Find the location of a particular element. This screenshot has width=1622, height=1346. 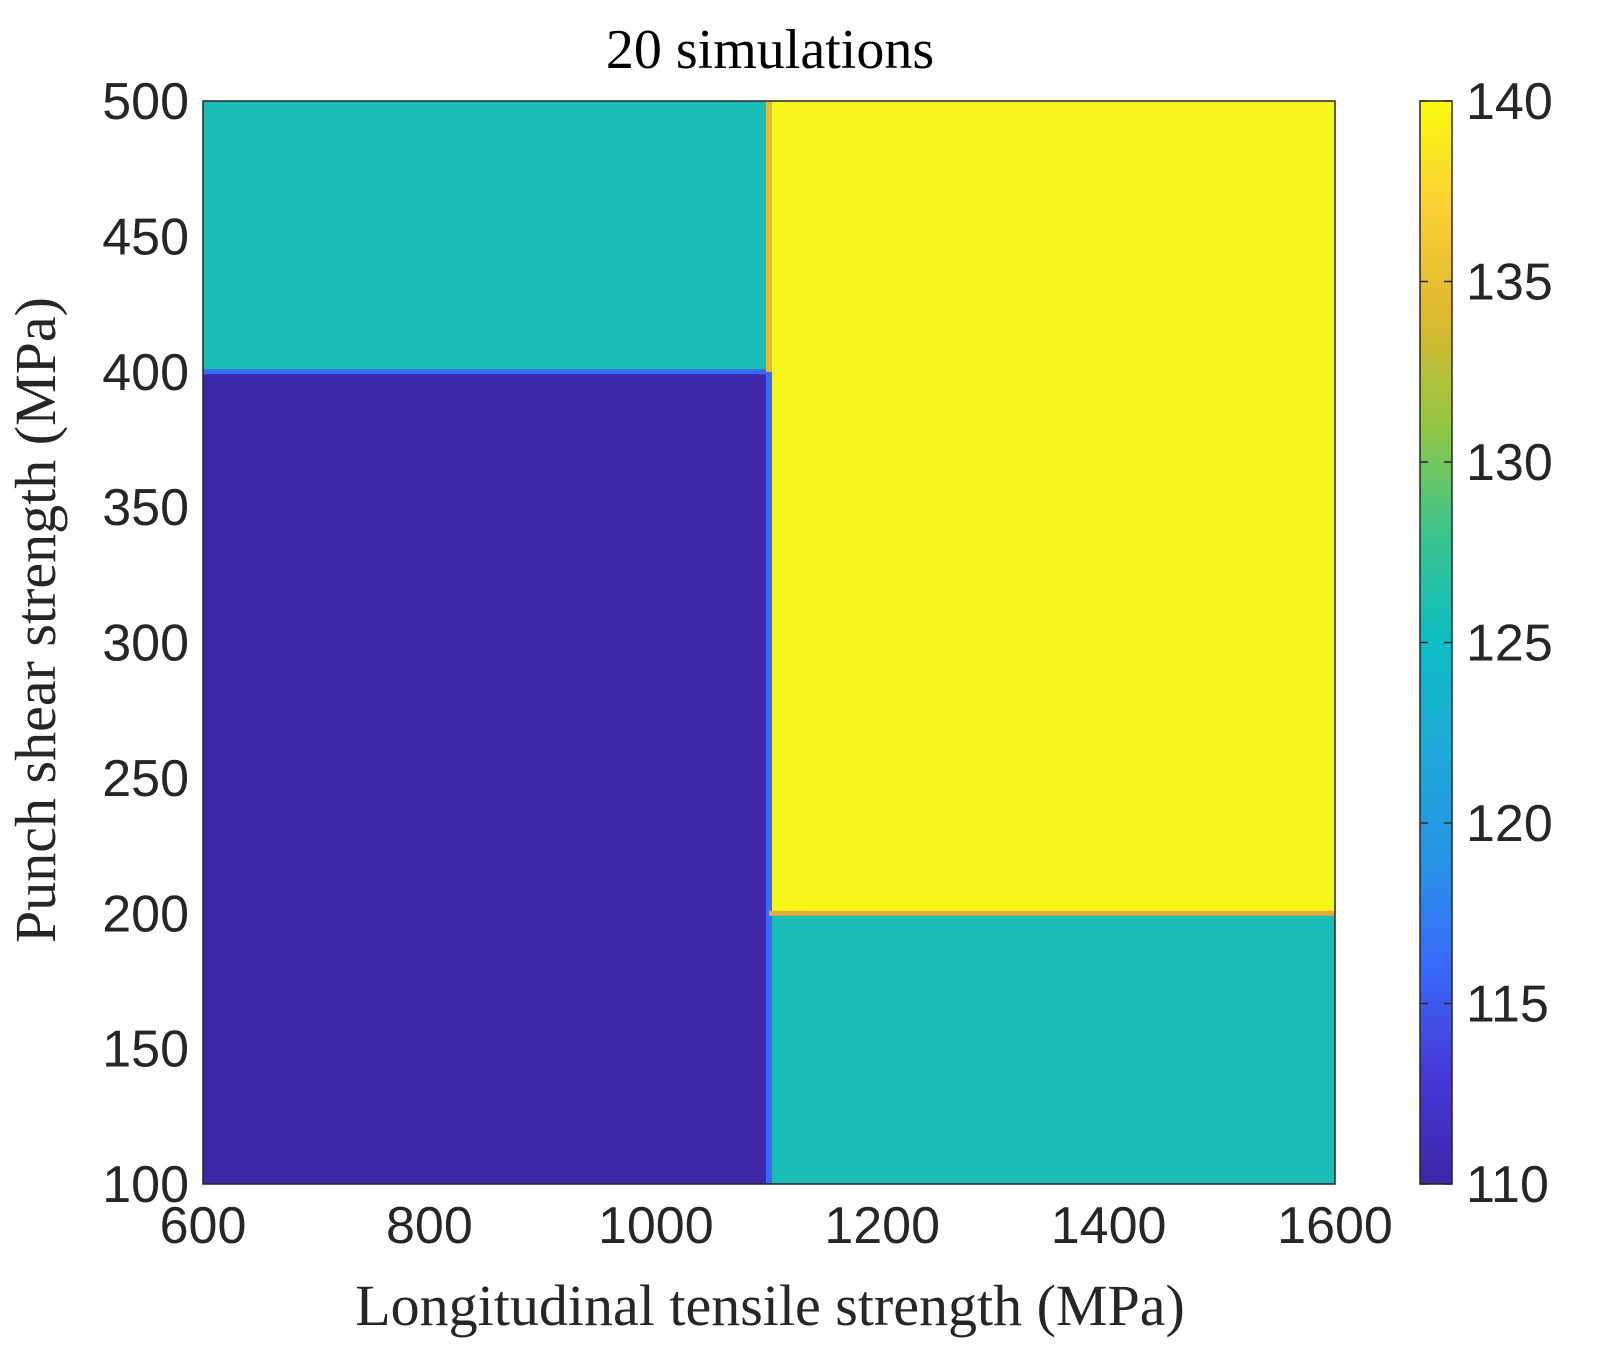

x-tick-label: 600 is located at coordinates (203, 1226).